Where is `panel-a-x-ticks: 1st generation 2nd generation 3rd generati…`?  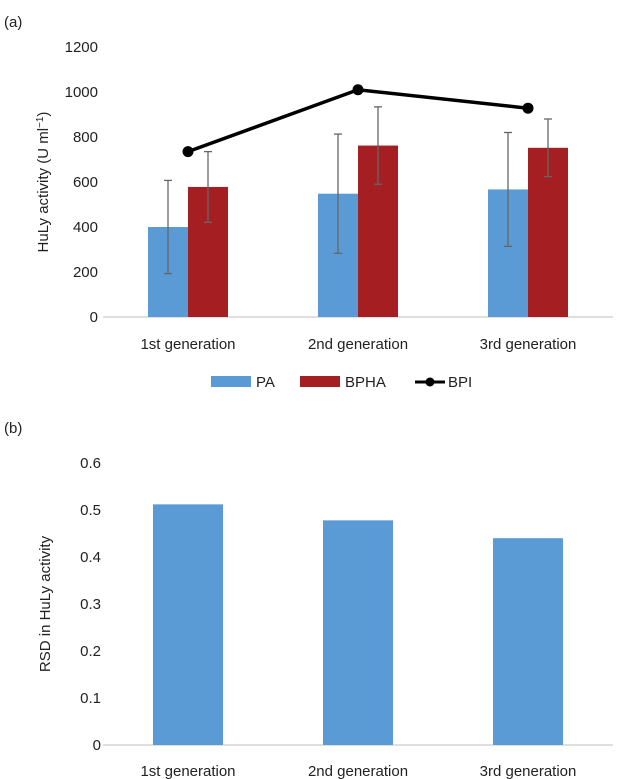 panel-a-x-ticks: 1st generation 2nd generation 3rd generati… is located at coordinates (358, 344).